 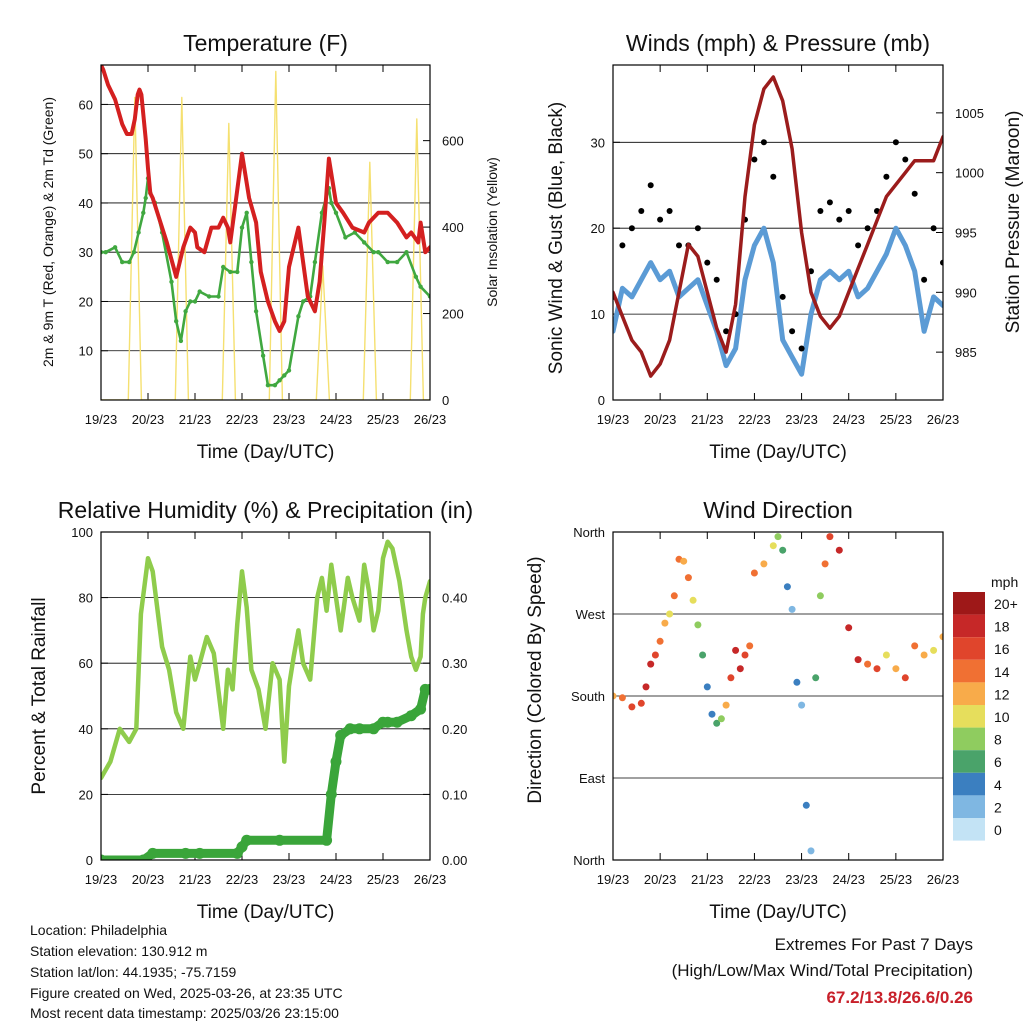 What do you see at coordinates (613, 879) in the screenshot?
I see `dir-xtick-label: 19/23` at bounding box center [613, 879].